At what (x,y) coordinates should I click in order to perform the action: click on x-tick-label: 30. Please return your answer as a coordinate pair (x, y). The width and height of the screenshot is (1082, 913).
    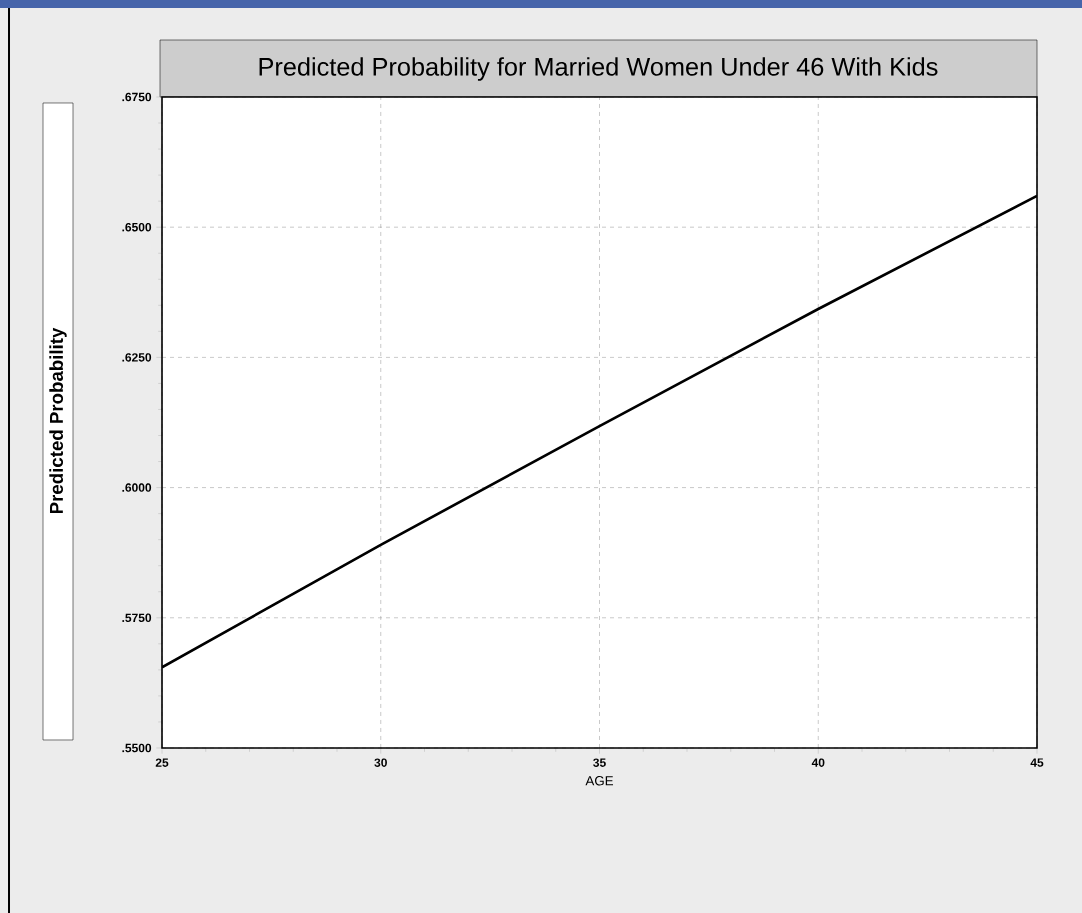
    Looking at the image, I should click on (380, 762).